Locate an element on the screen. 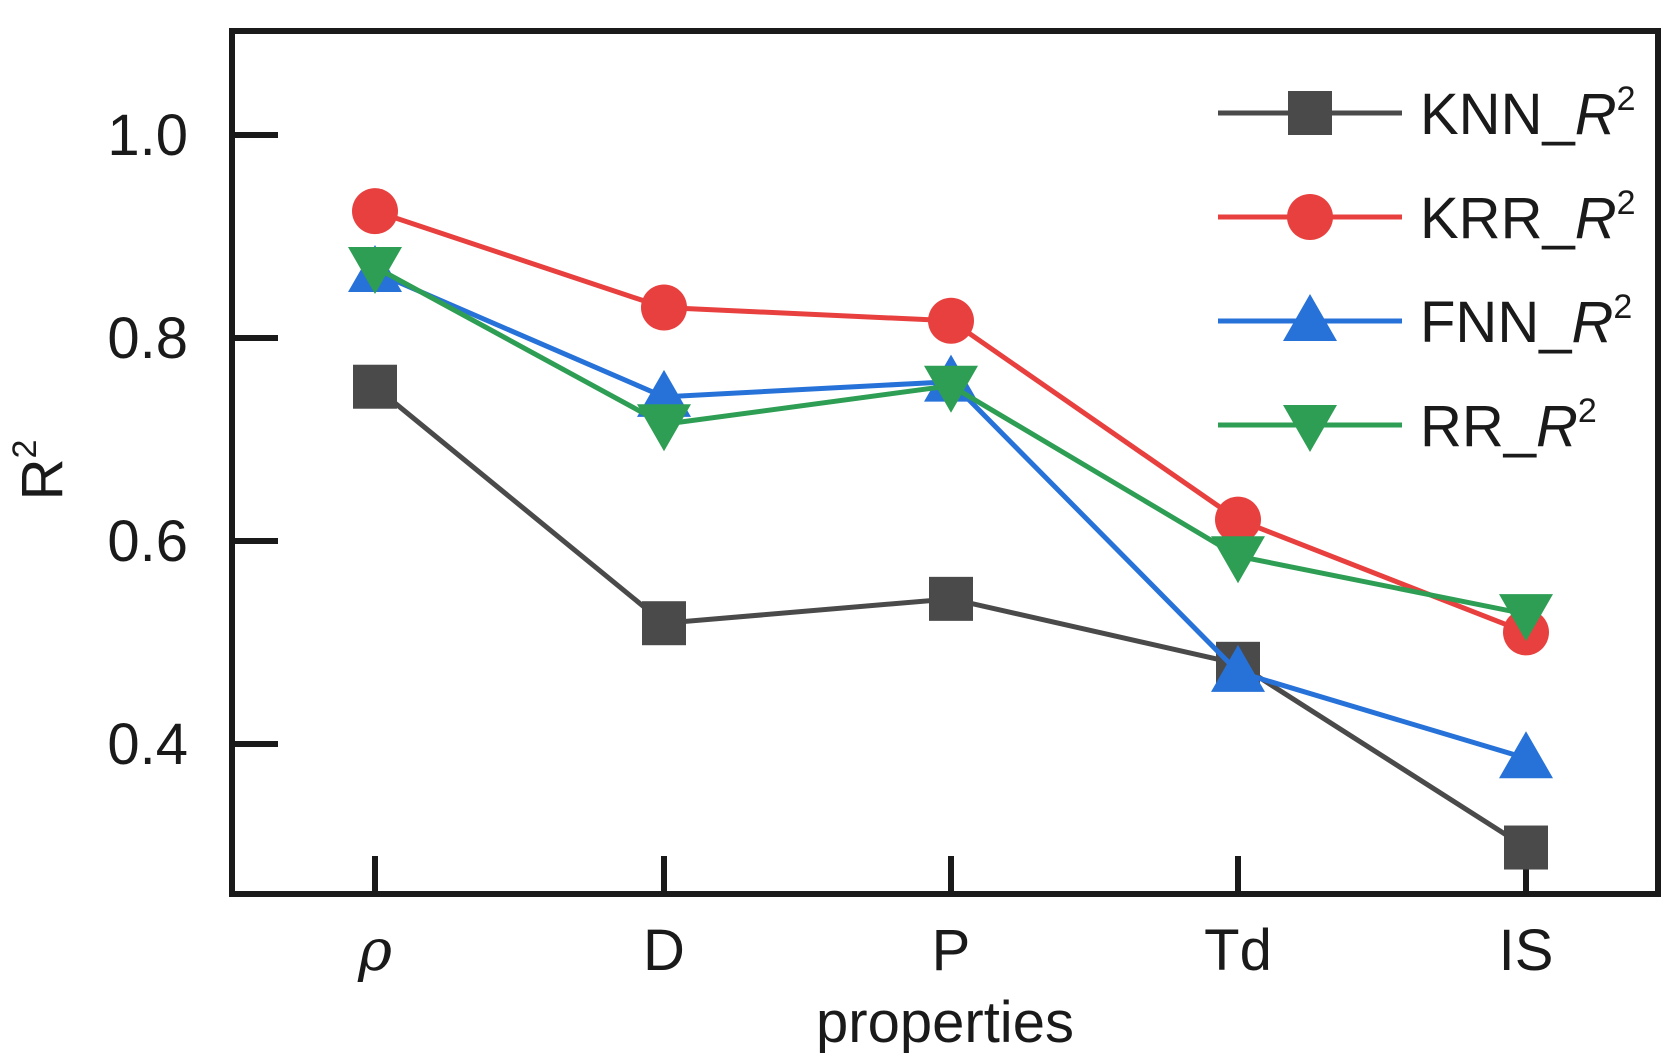  y-tick-label: 0.6 is located at coordinates (147, 541).